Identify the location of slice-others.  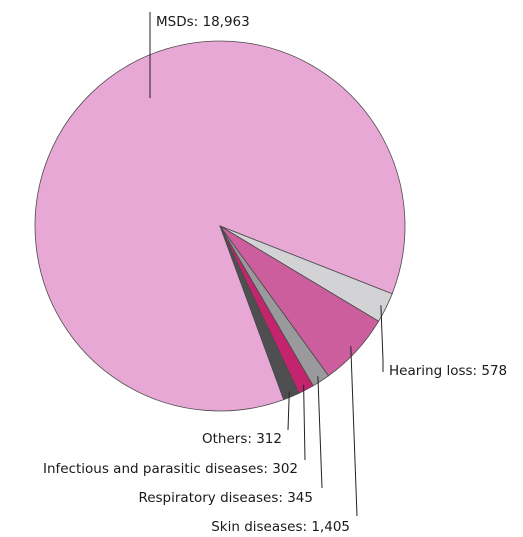
(259, 313).